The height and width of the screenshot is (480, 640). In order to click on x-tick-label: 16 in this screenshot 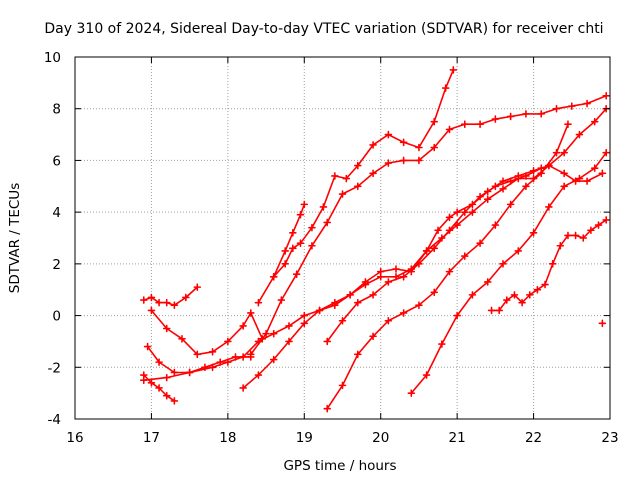, I will do `click(74, 438)`.